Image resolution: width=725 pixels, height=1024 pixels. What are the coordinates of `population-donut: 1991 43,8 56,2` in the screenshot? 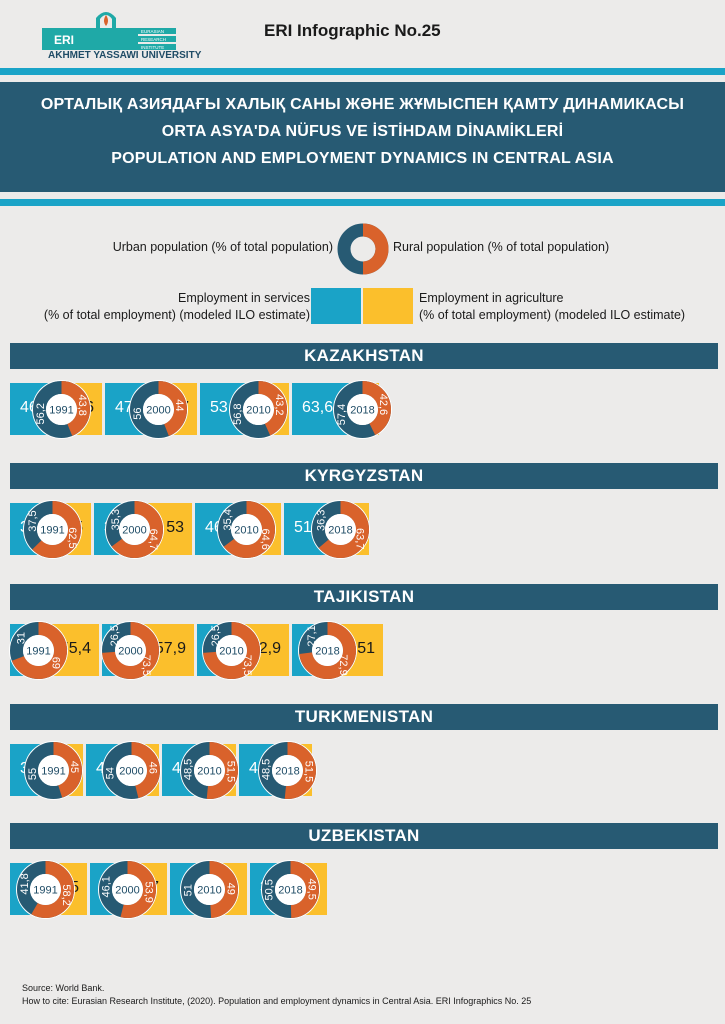 It's located at (61, 409).